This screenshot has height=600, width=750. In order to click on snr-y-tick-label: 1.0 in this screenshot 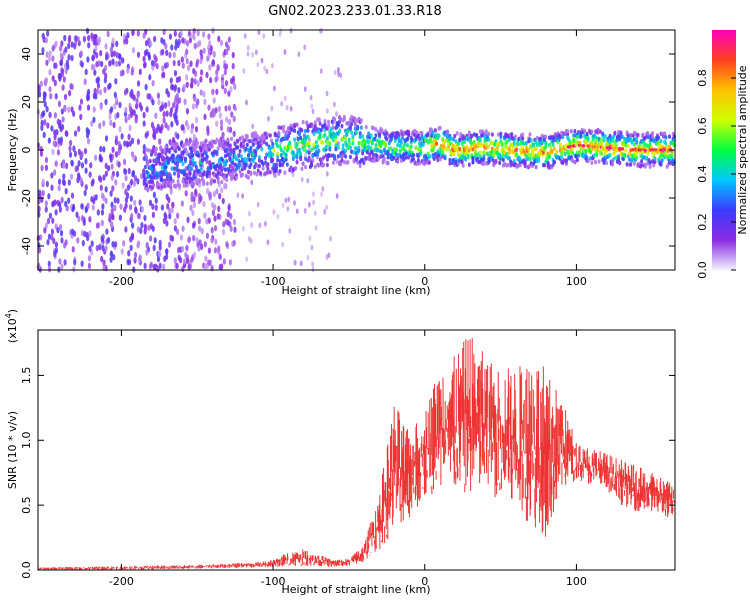, I will do `click(26, 441)`.